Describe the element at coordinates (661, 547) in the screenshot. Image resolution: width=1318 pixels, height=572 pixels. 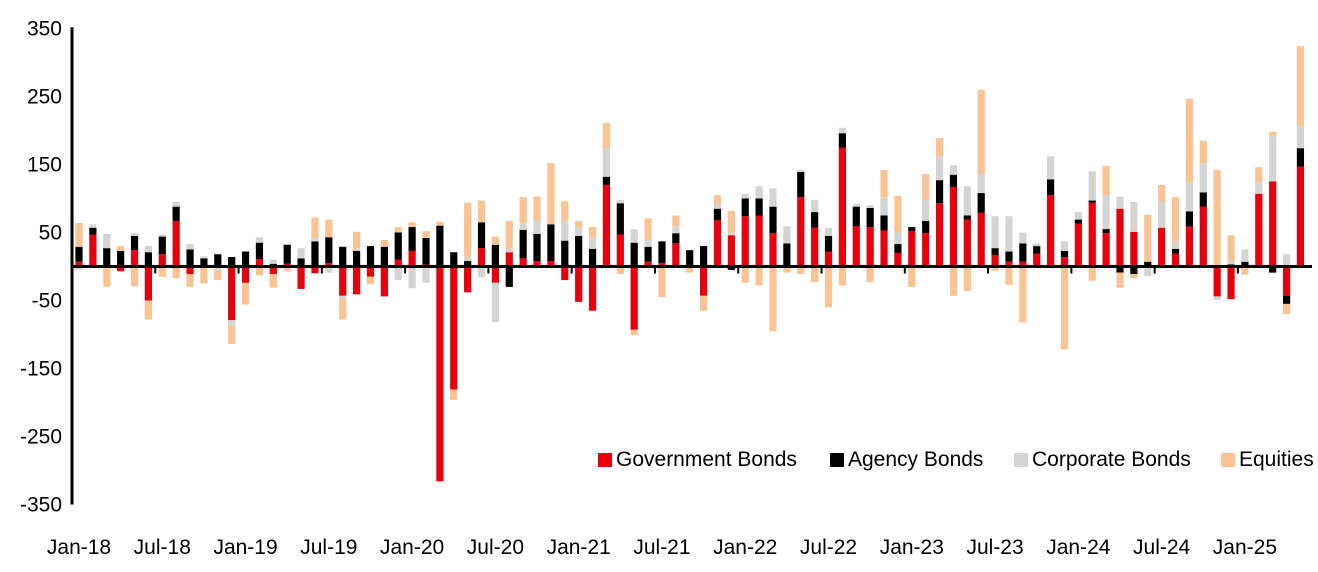
I see `x-axis-label: Jul-21` at that location.